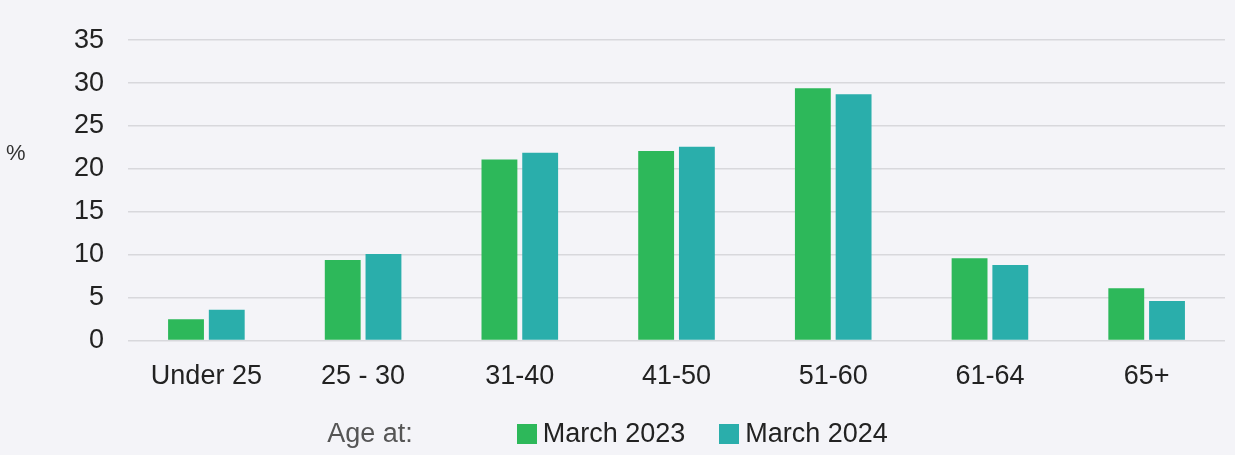 The image size is (1235, 455). I want to click on y-tick-label: 20, so click(89, 167).